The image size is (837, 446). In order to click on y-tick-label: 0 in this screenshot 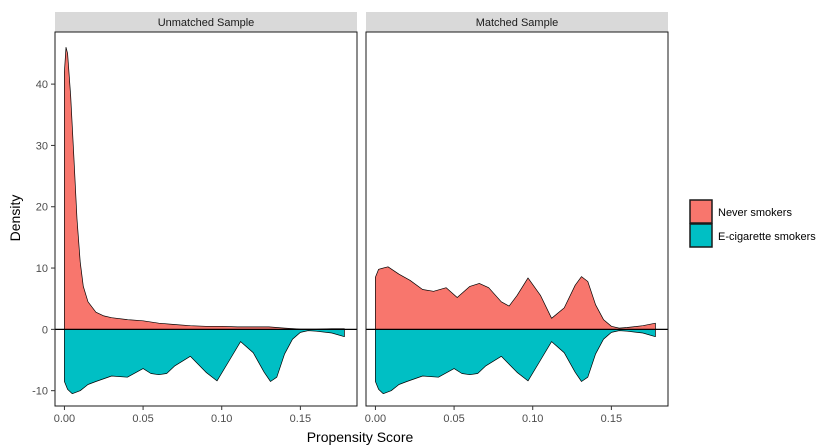, I will do `click(45, 330)`.